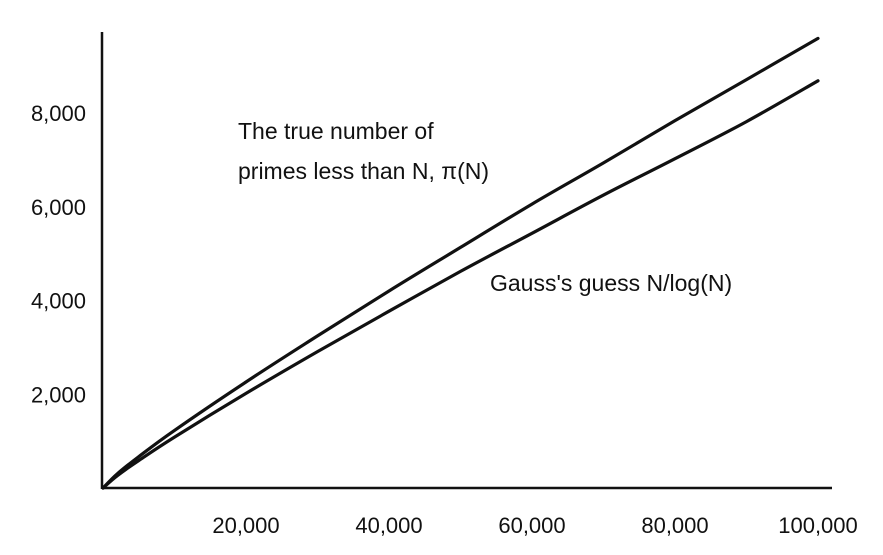  I want to click on x-tick-label: 100,000, so click(818, 525).